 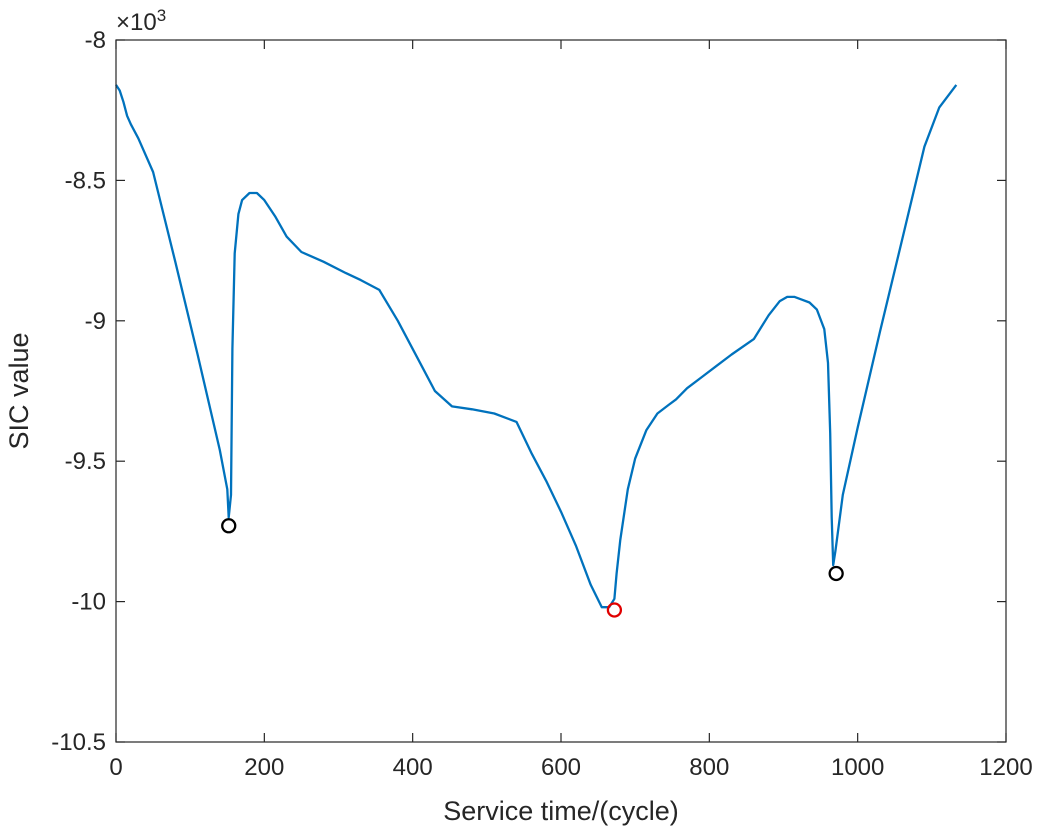 What do you see at coordinates (161, 15) in the screenshot?
I see `axis-exponent-power: 3` at bounding box center [161, 15].